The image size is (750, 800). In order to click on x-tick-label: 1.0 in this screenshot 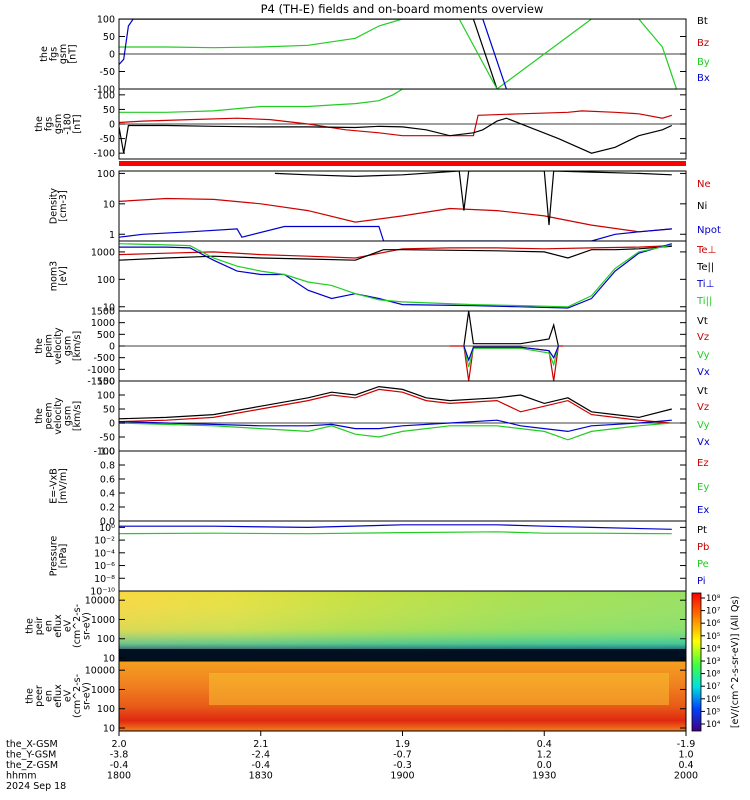, I will do `click(685, 755)`.